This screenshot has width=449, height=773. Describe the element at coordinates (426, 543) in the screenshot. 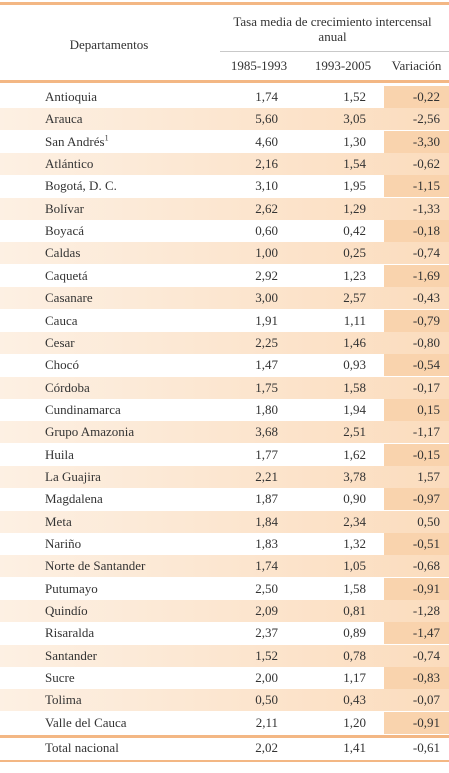

I see `cell-value: -0,51` at that location.